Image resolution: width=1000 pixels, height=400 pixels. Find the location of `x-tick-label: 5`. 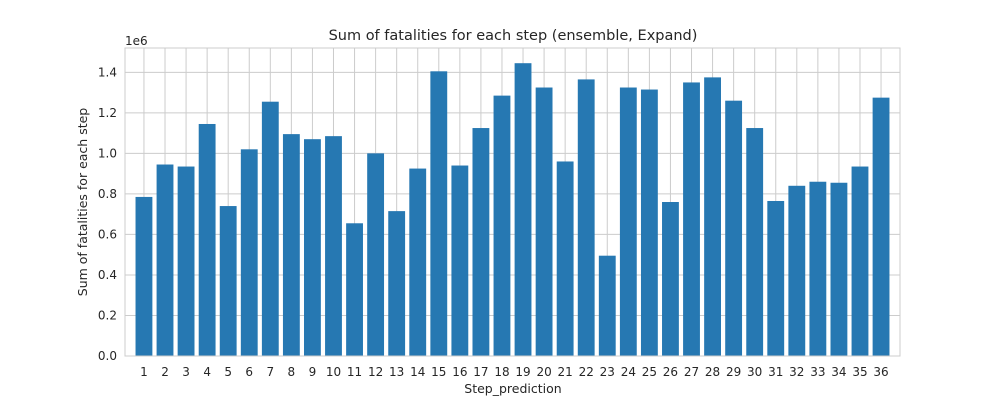

x-tick-label: 5 is located at coordinates (228, 372).